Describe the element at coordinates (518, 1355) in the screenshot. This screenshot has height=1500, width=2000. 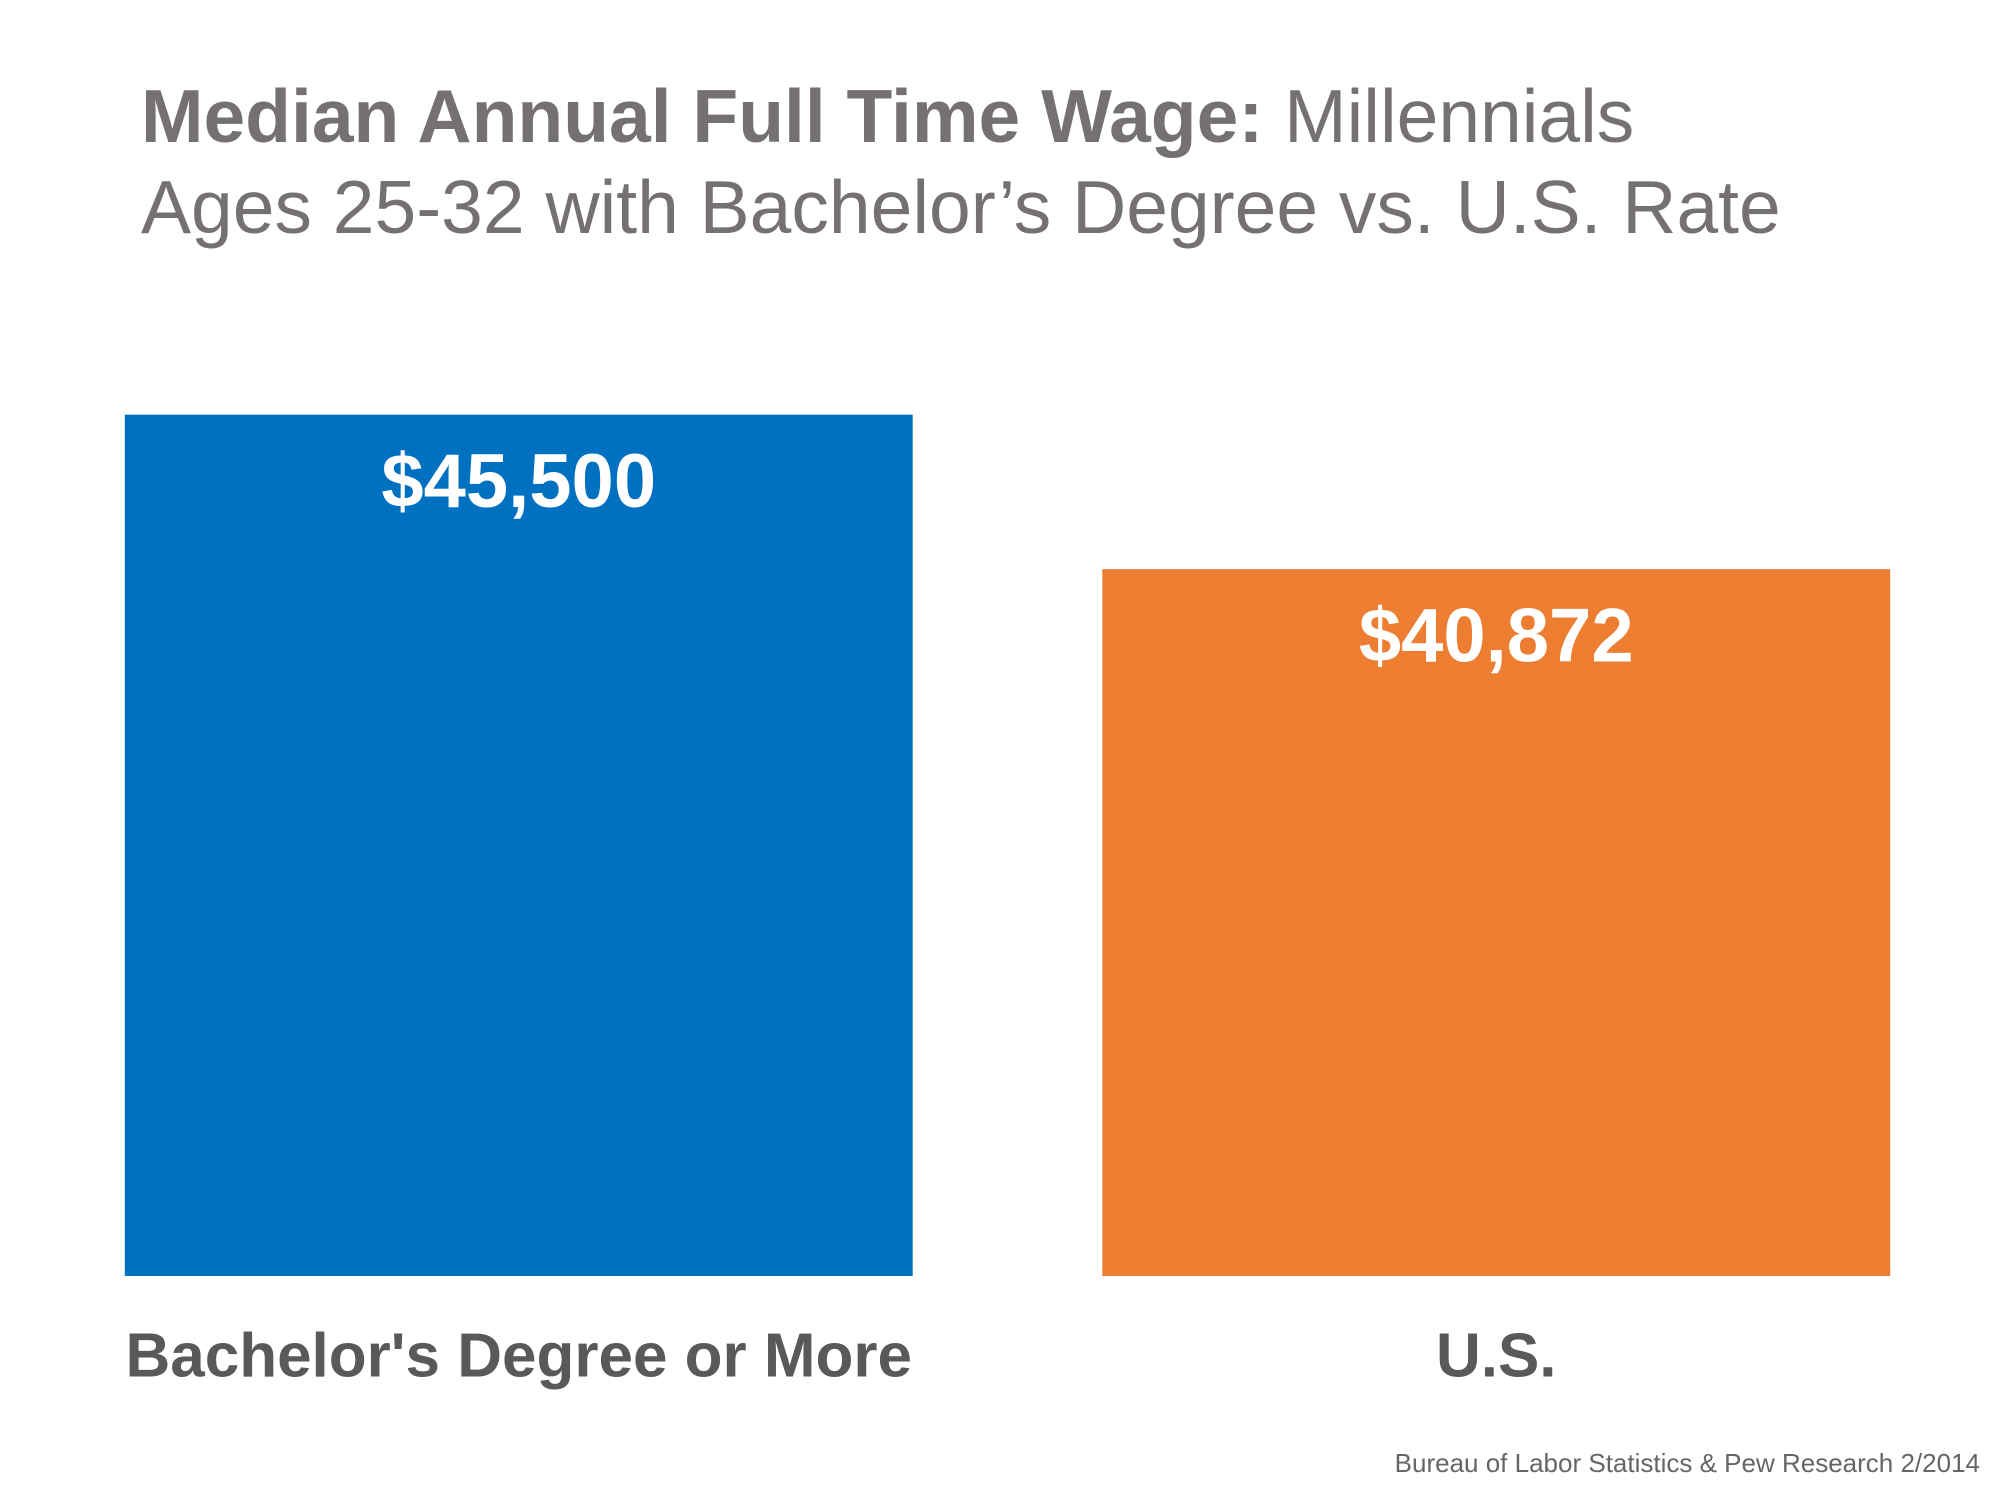
I see `x-tick-label: Bachelor's Degree or More` at that location.